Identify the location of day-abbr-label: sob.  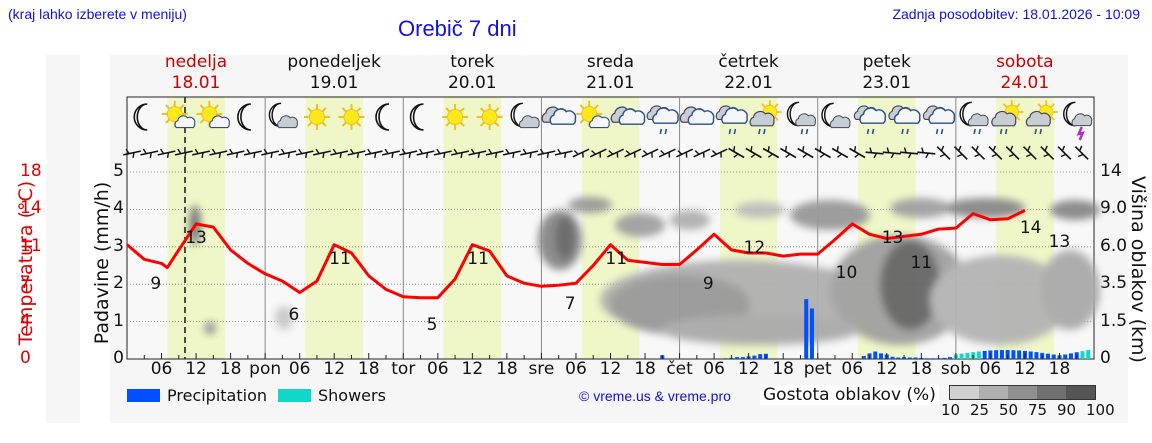
(955, 369).